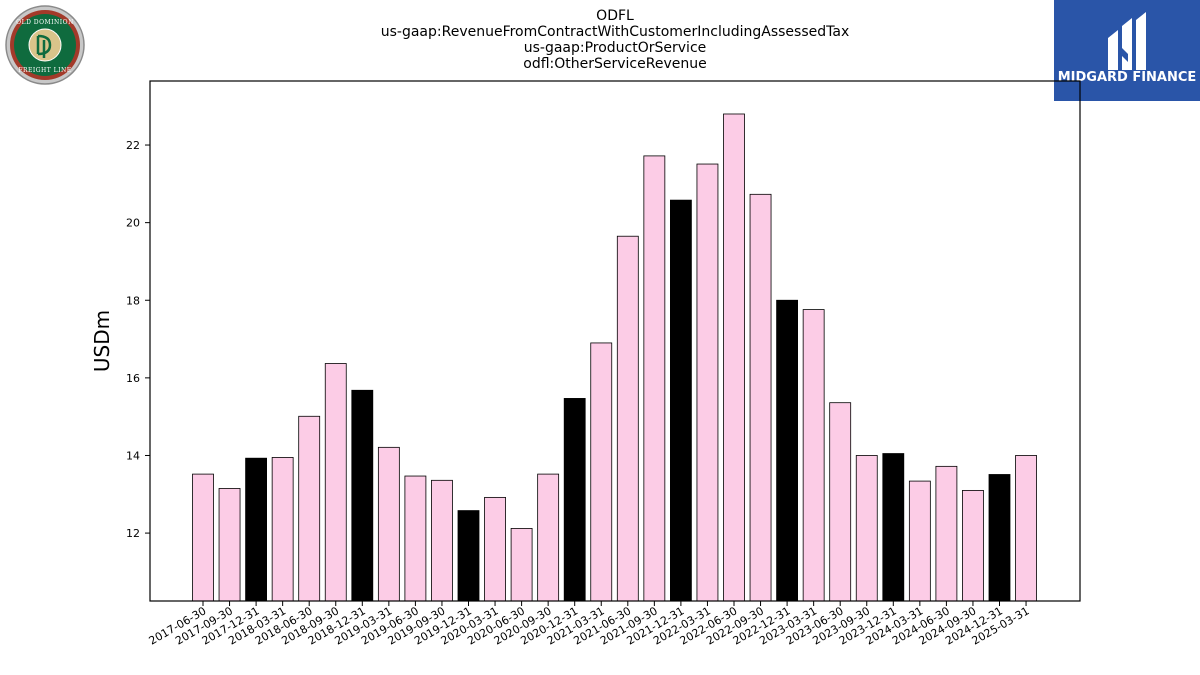 This screenshot has width=1200, height=675. Describe the element at coordinates (133, 378) in the screenshot. I see `y-tick-label: 16` at that location.